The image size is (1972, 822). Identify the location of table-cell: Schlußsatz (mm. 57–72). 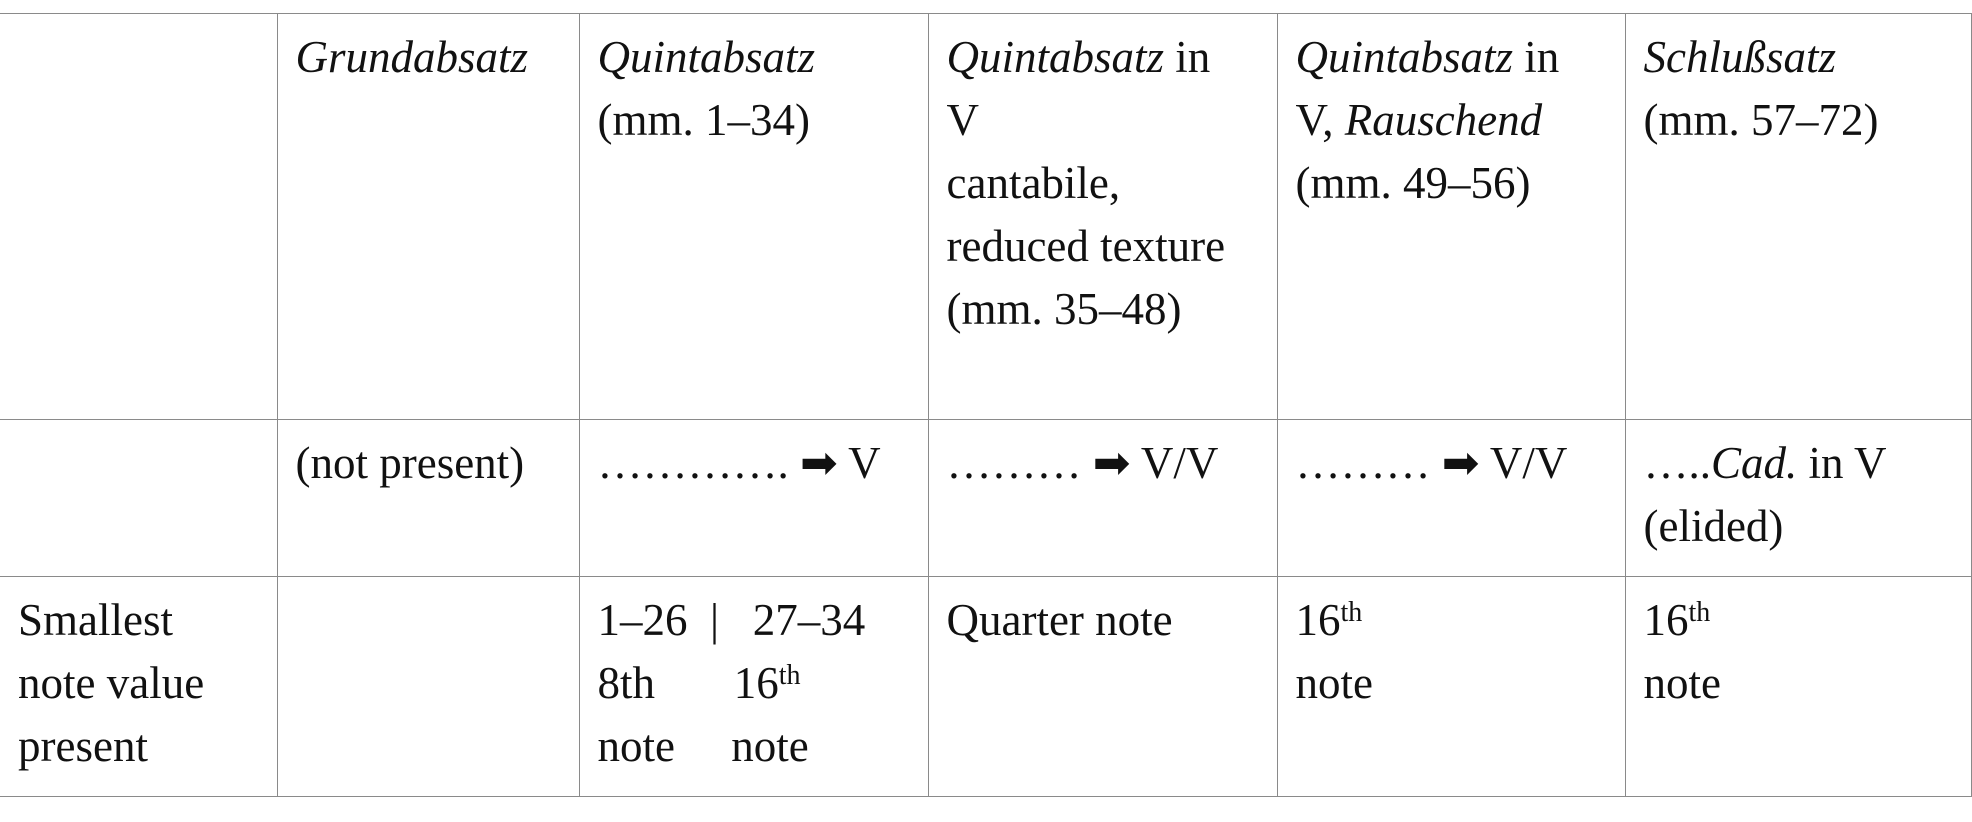
(1798, 216).